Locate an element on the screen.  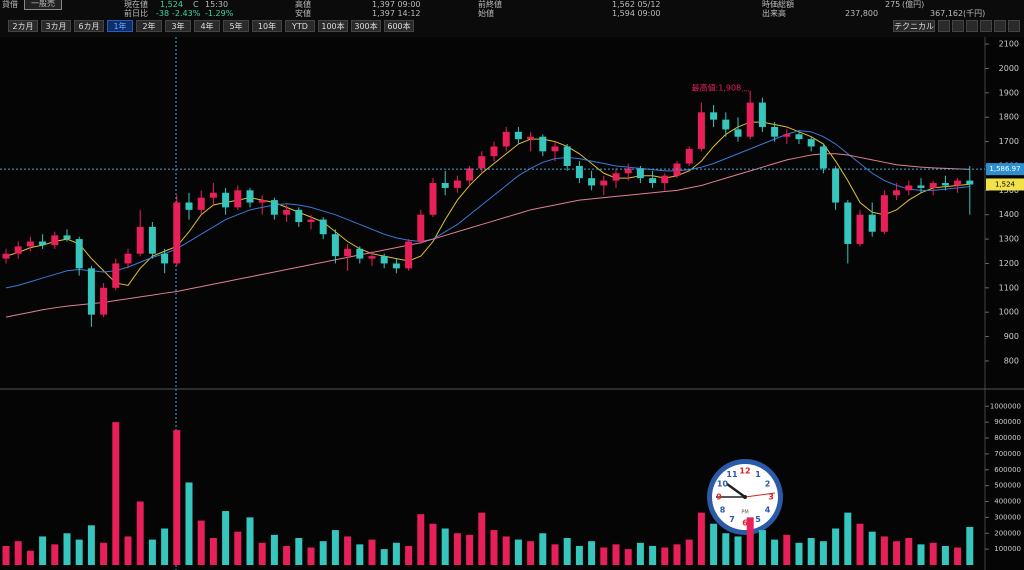
header-field: 367,162 is located at coordinates (947, 13).